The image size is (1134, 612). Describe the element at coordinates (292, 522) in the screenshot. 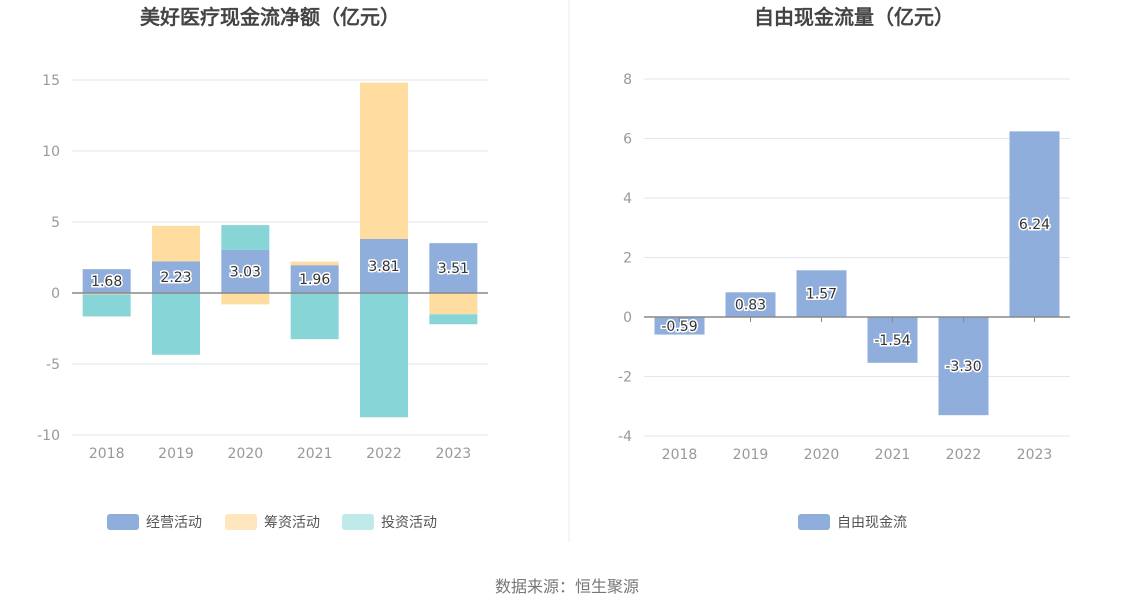

I see `legend-label-financing: 筹资活动` at that location.